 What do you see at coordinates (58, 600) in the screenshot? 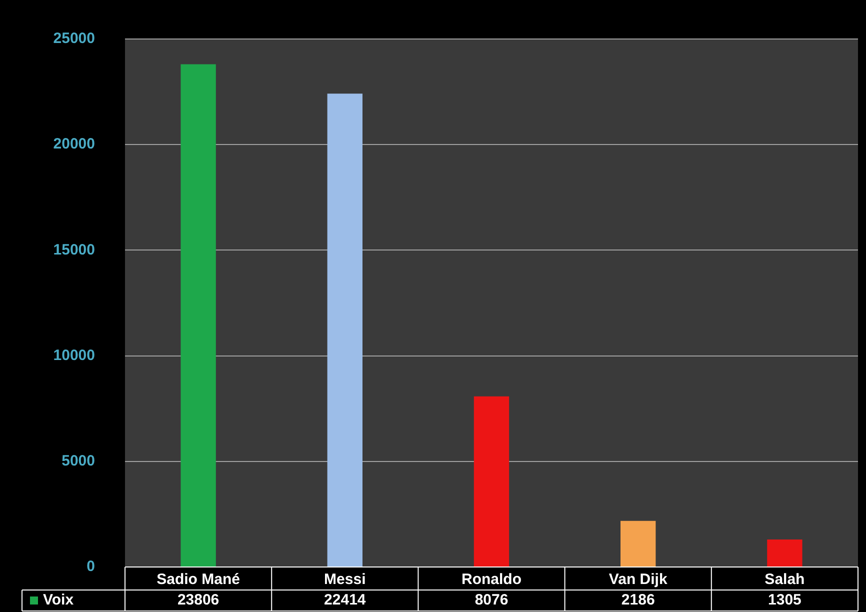
I see `legend-label: Voix` at bounding box center [58, 600].